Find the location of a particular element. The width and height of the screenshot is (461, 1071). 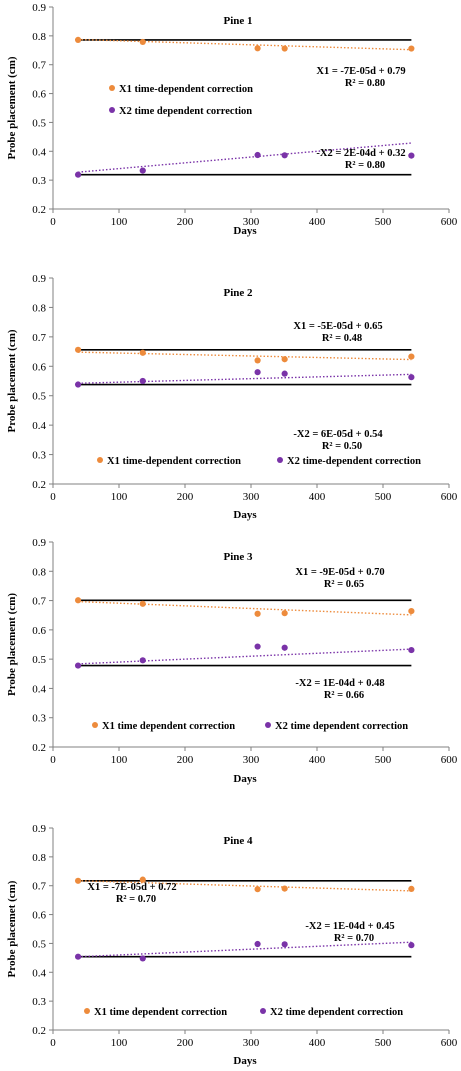

trend-r2-x2: R² = 0.66 is located at coordinates (344, 695).